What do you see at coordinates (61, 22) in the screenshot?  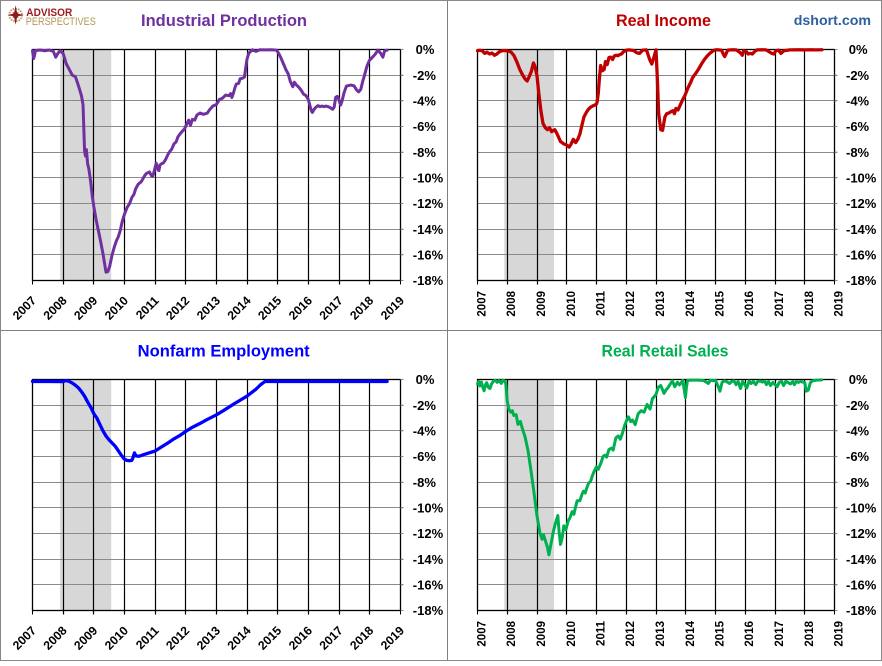 I see `svg-text: PERSPECTIVES` at bounding box center [61, 22].